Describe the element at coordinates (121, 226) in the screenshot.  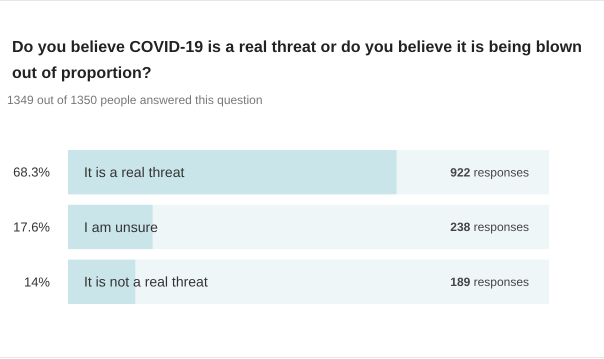
I see `y-tick-label: I am unsure` at that location.